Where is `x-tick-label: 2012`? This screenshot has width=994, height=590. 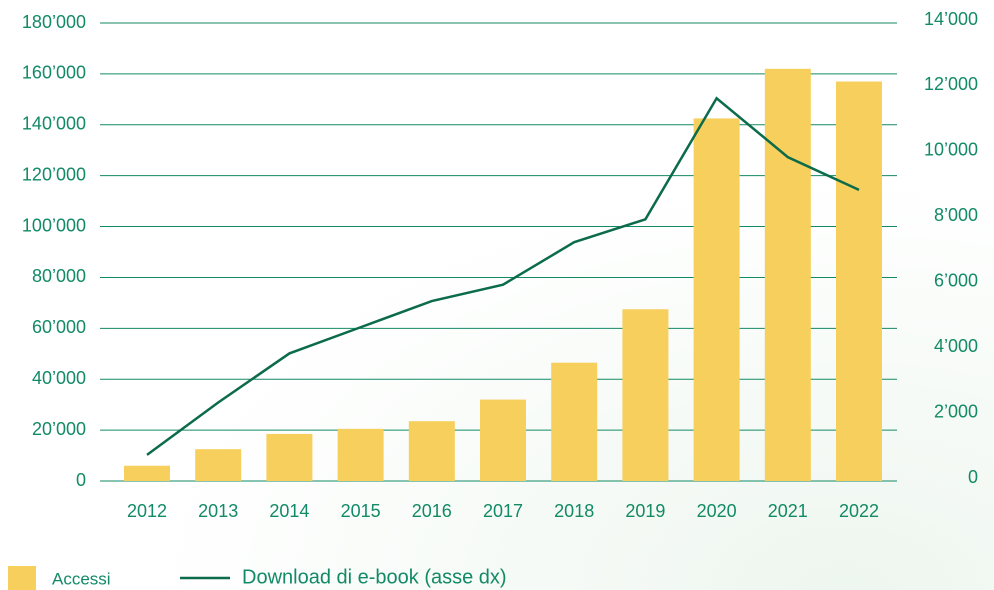
x-tick-label: 2012 is located at coordinates (147, 511).